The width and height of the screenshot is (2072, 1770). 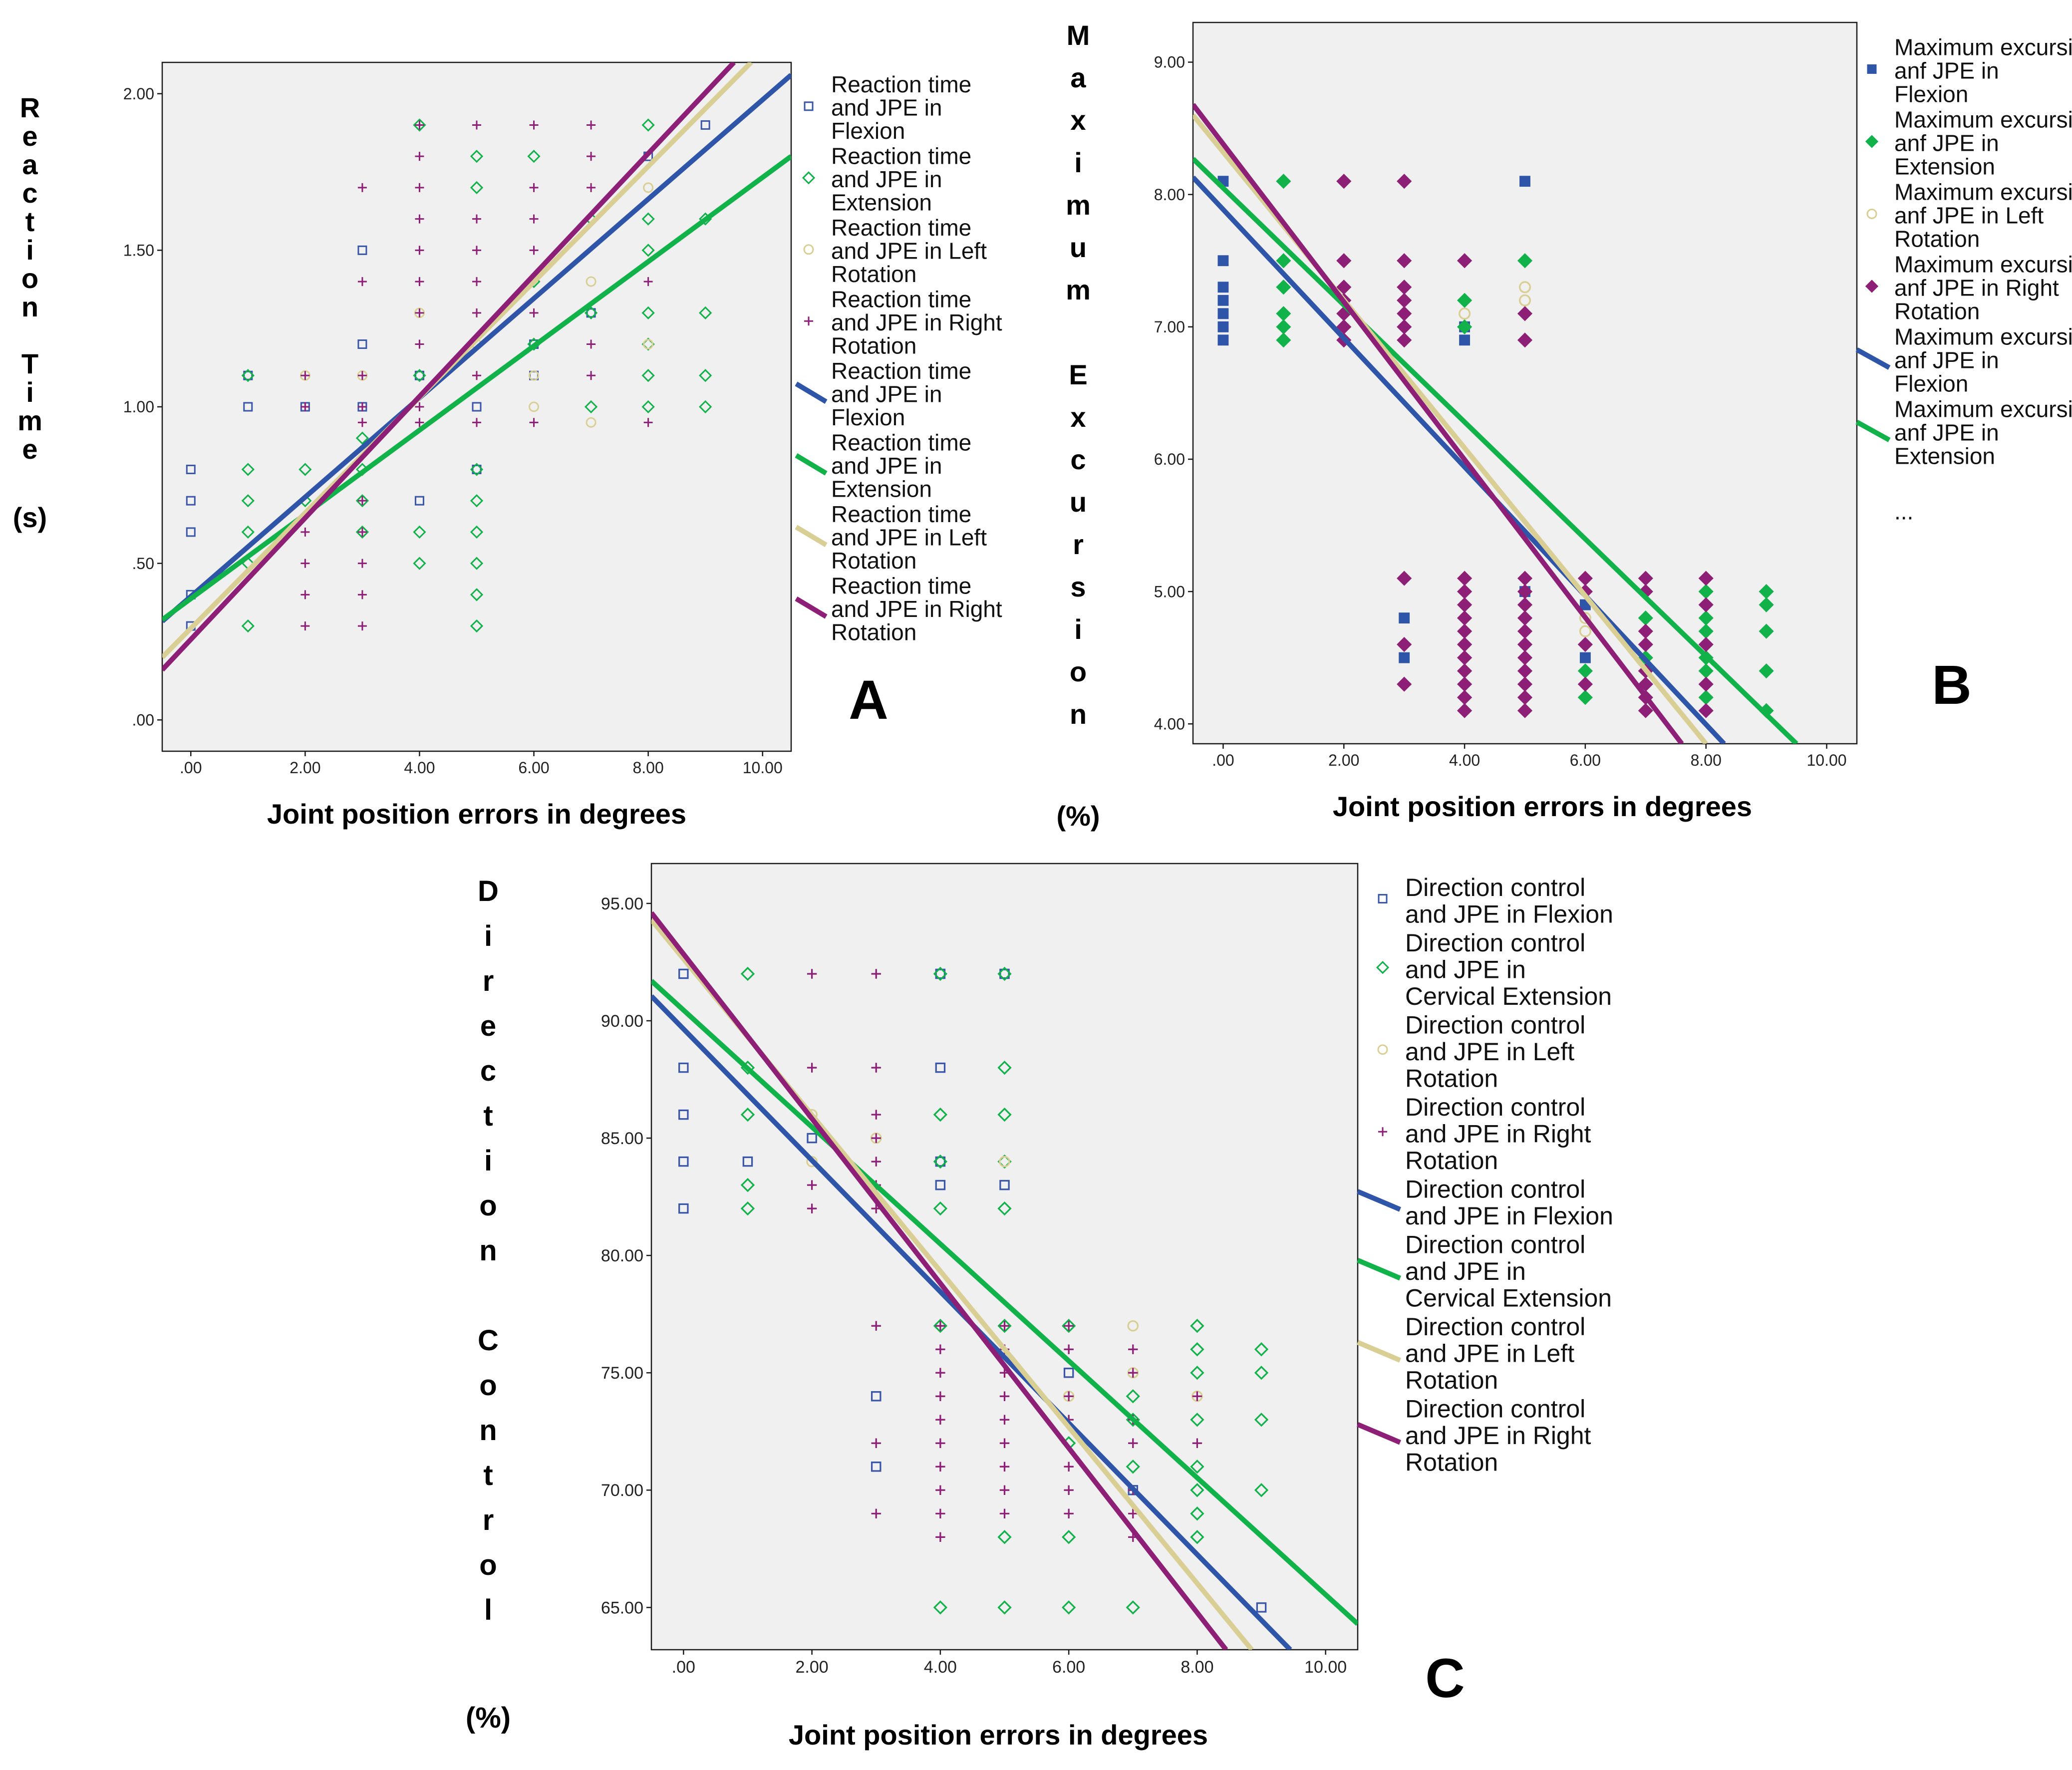 What do you see at coordinates (917, 609) in the screenshot?
I see `legend-label: and JPE in Right` at bounding box center [917, 609].